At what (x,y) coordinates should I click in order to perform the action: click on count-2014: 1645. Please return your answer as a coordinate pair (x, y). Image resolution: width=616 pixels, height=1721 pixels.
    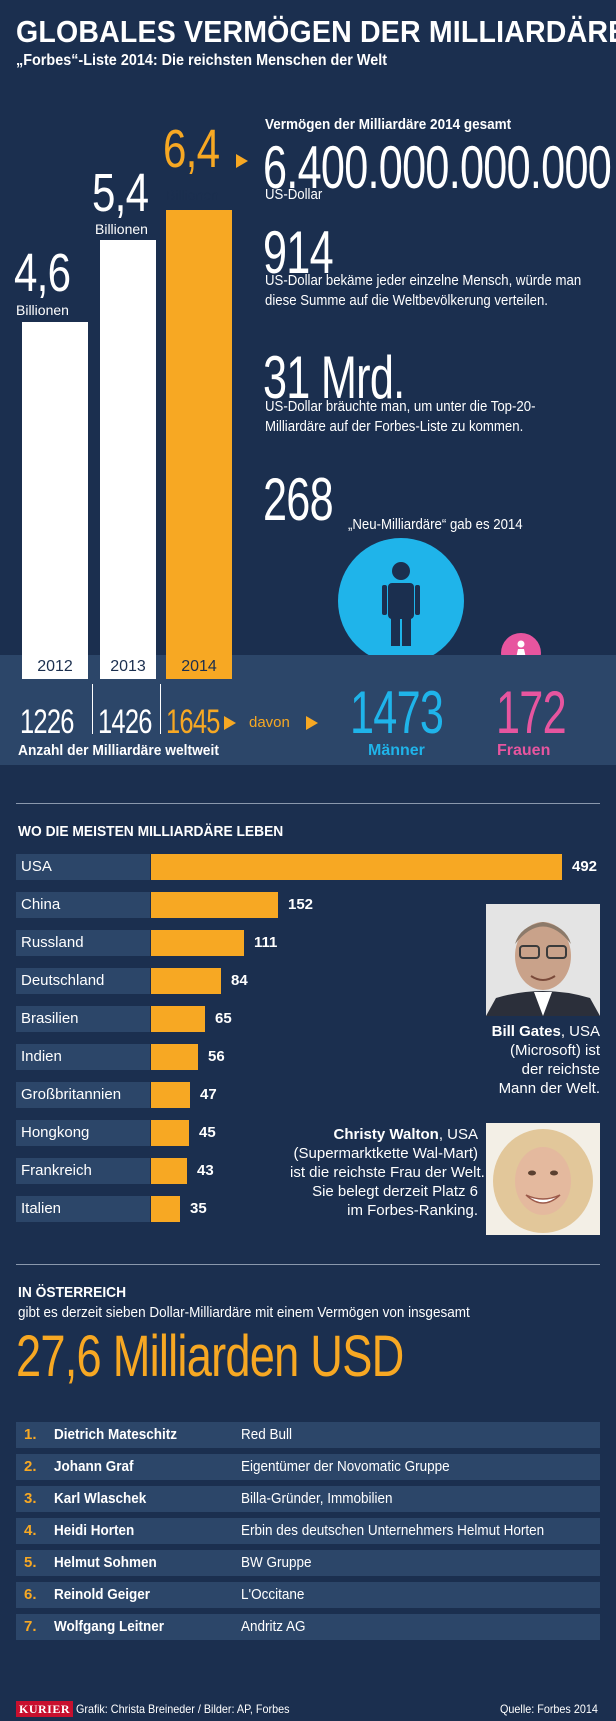
    Looking at the image, I should click on (193, 722).